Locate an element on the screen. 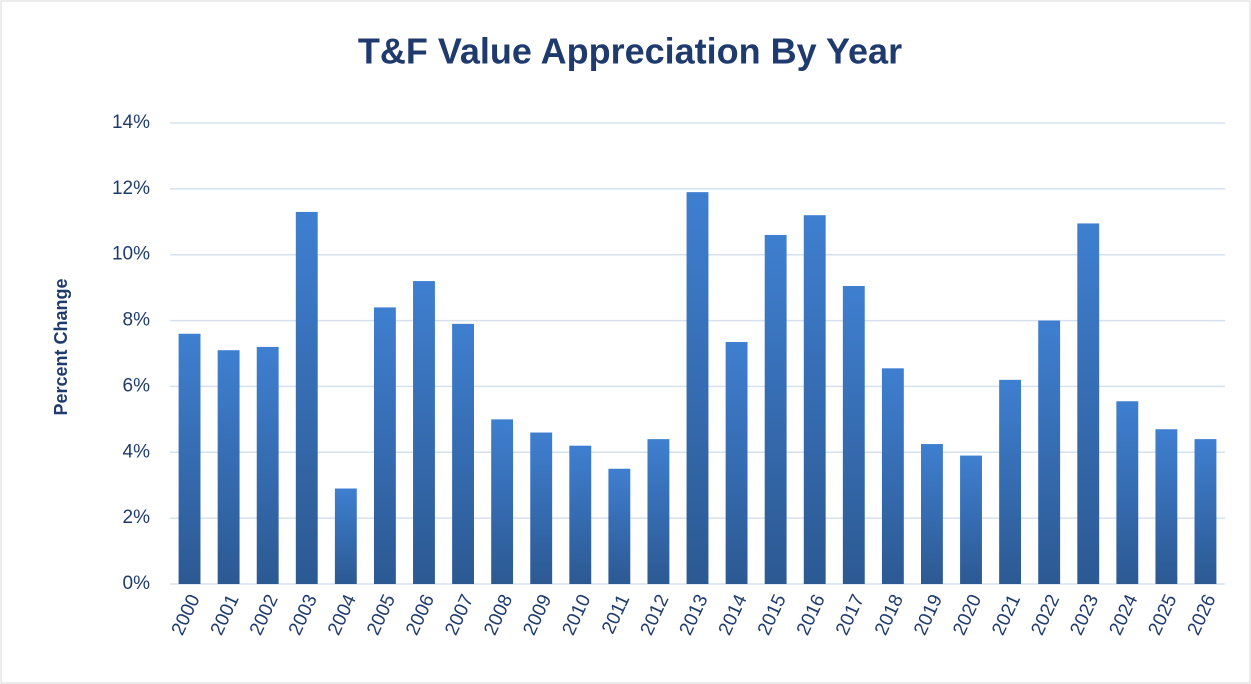  y-tick-label: 8% is located at coordinates (137, 320).